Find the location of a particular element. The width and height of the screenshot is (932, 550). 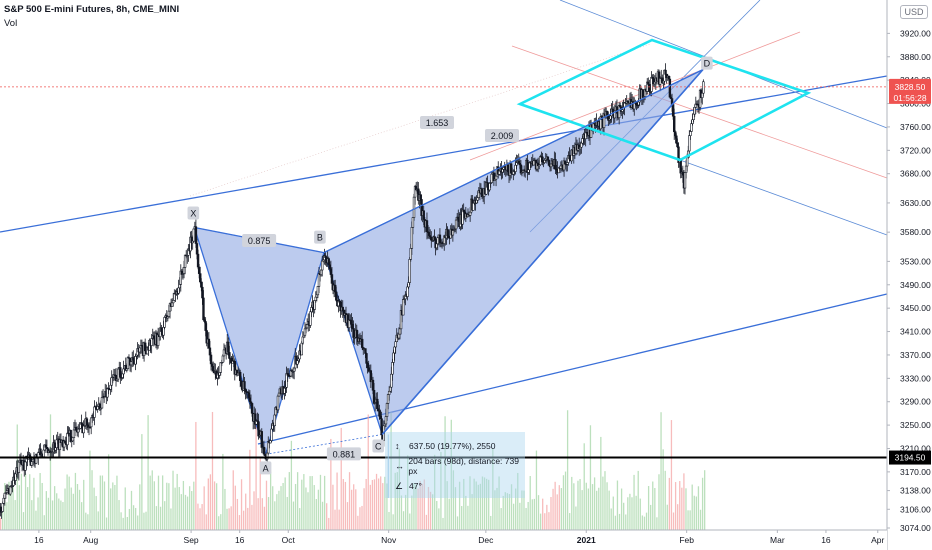

point-label-d: D is located at coordinates (707, 64).